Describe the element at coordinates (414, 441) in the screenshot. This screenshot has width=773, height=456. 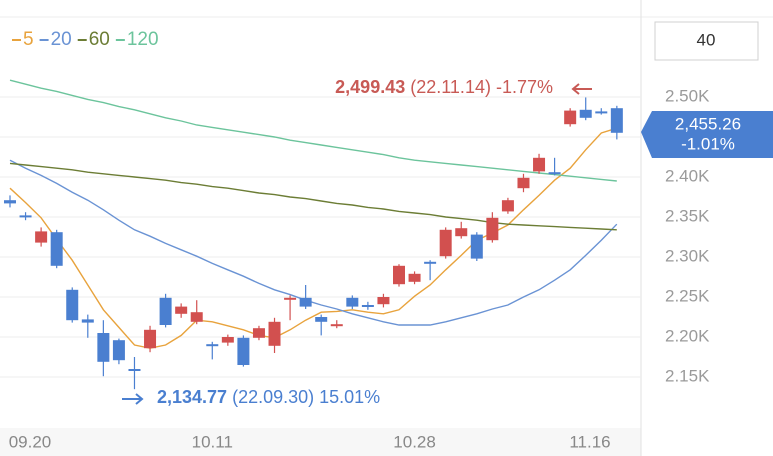
I see `x-tick-label: 10.28` at that location.